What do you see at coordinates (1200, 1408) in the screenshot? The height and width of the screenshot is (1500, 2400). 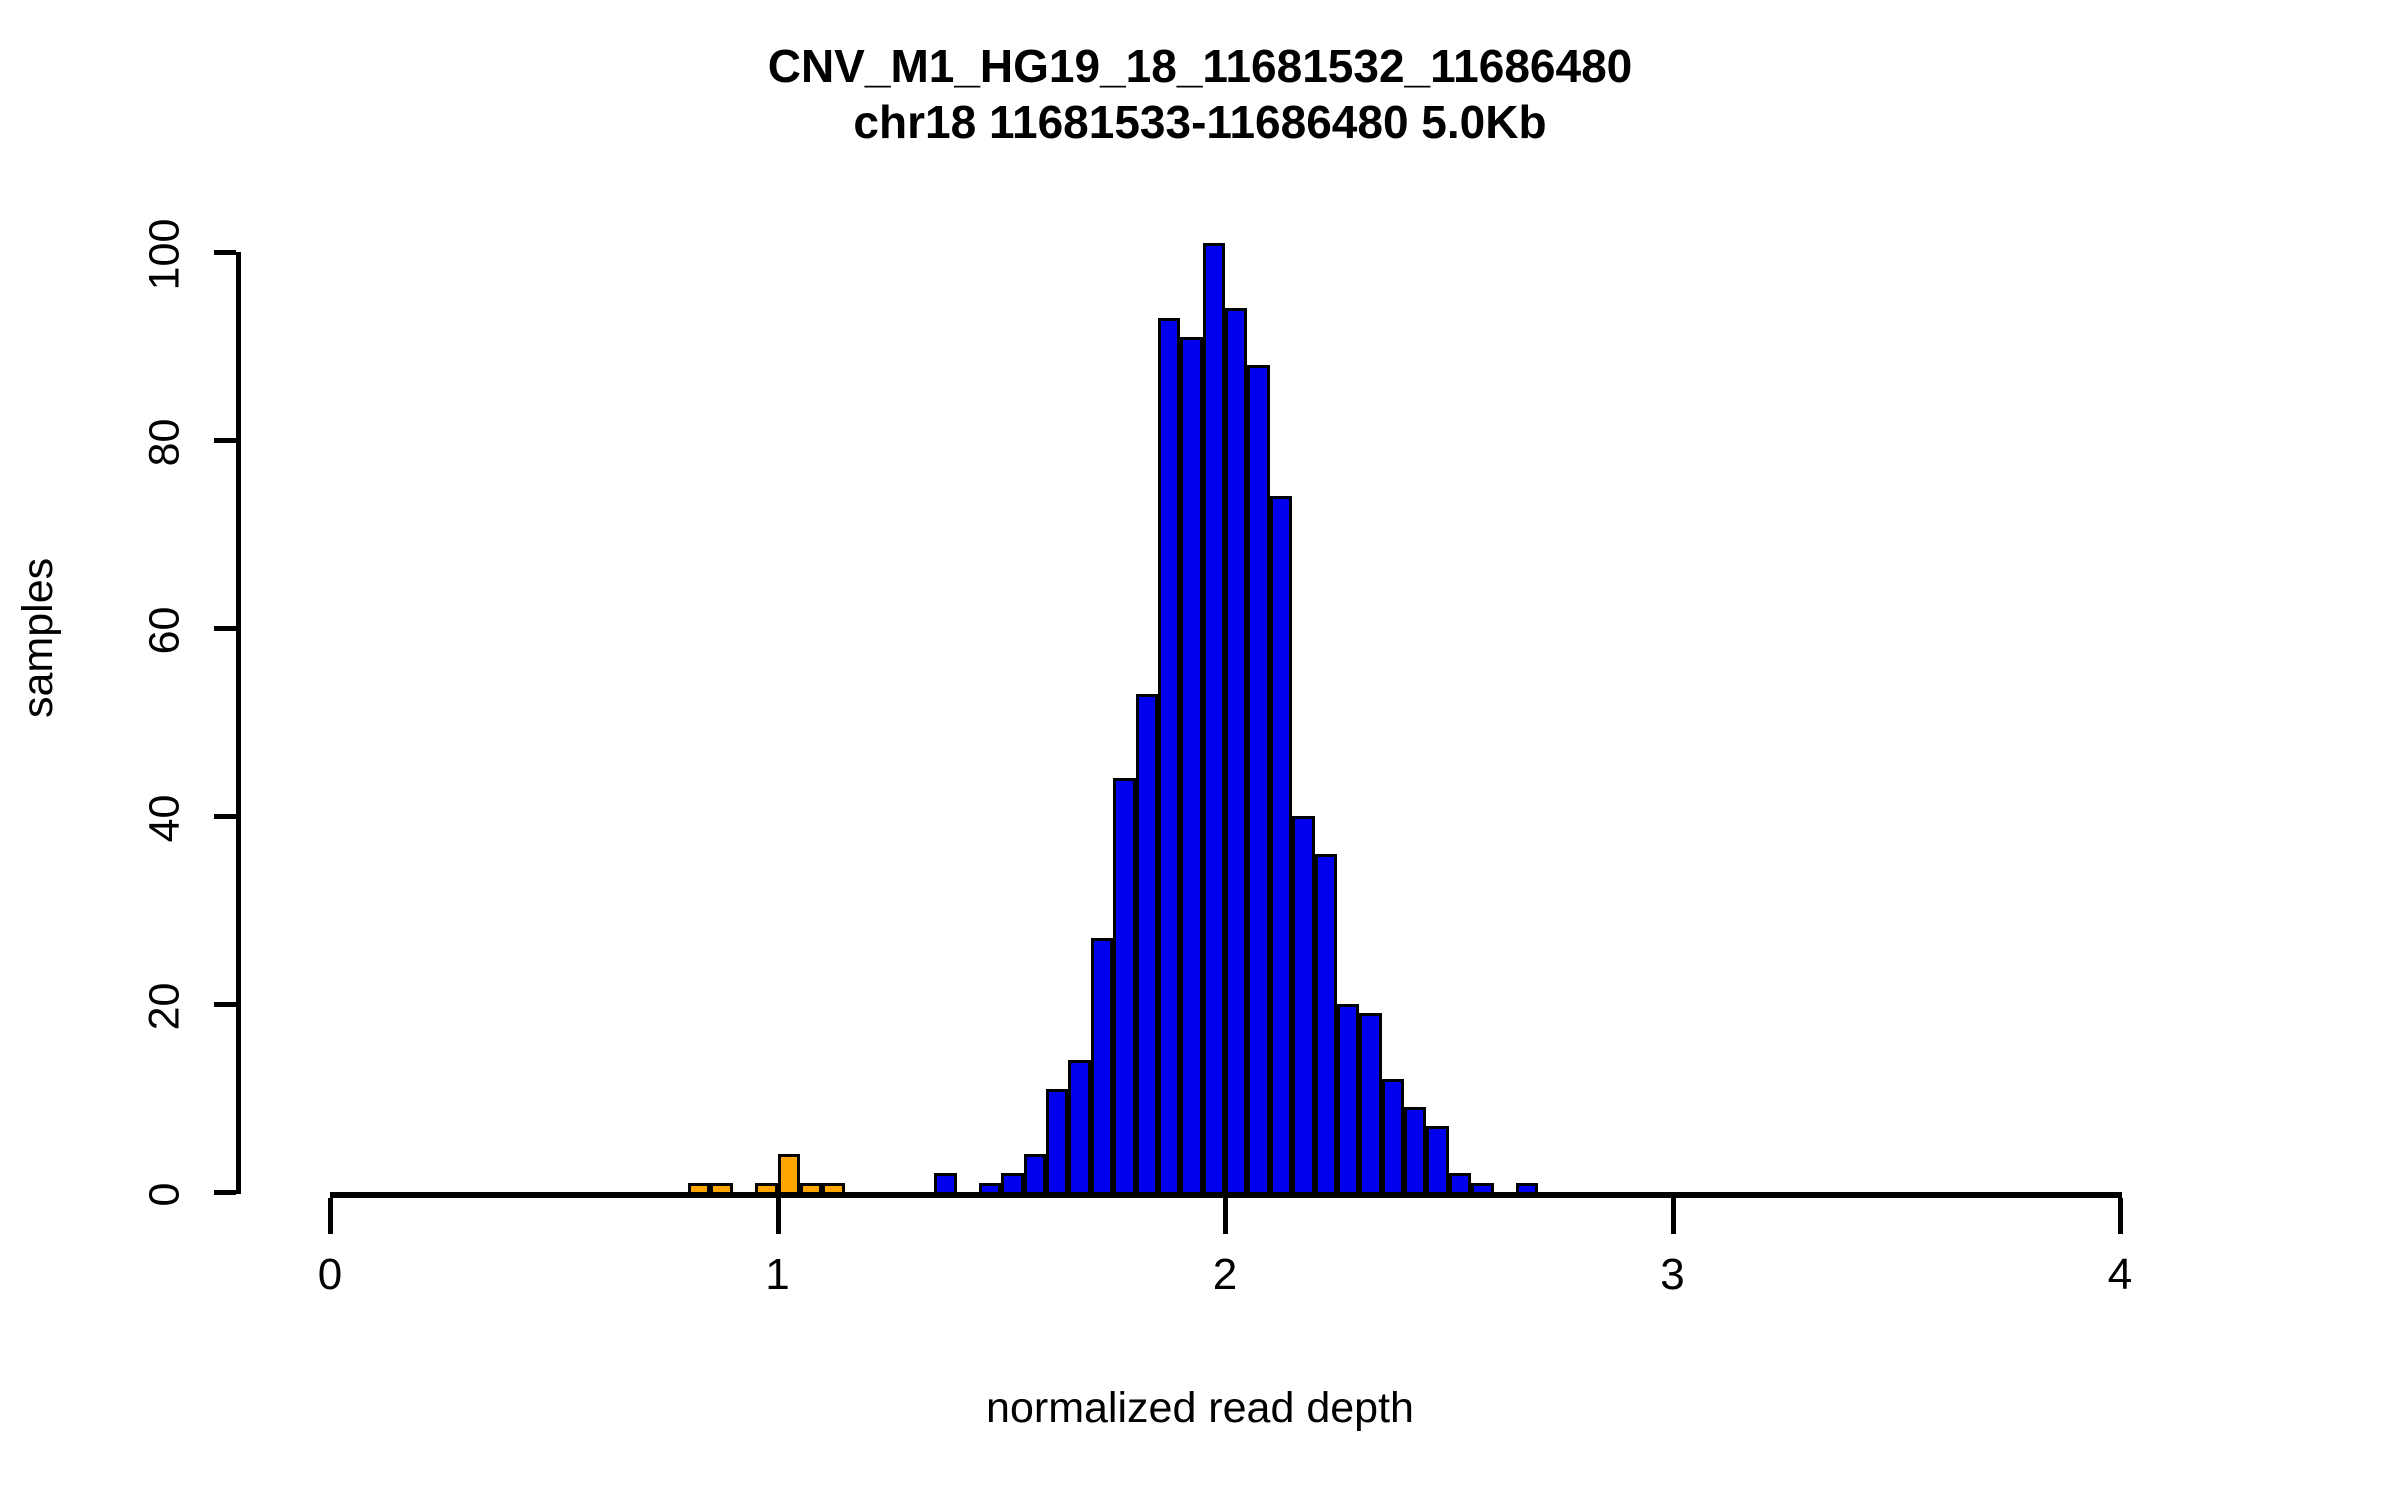 I see `x-axis-title: normalized read depth` at bounding box center [1200, 1408].